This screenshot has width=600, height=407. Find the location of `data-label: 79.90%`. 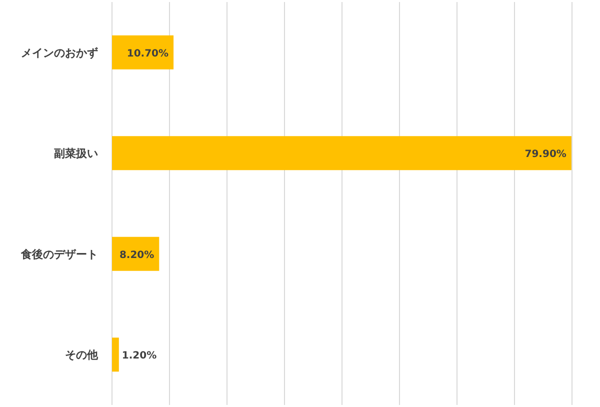

data-label: 79.90% is located at coordinates (545, 154).